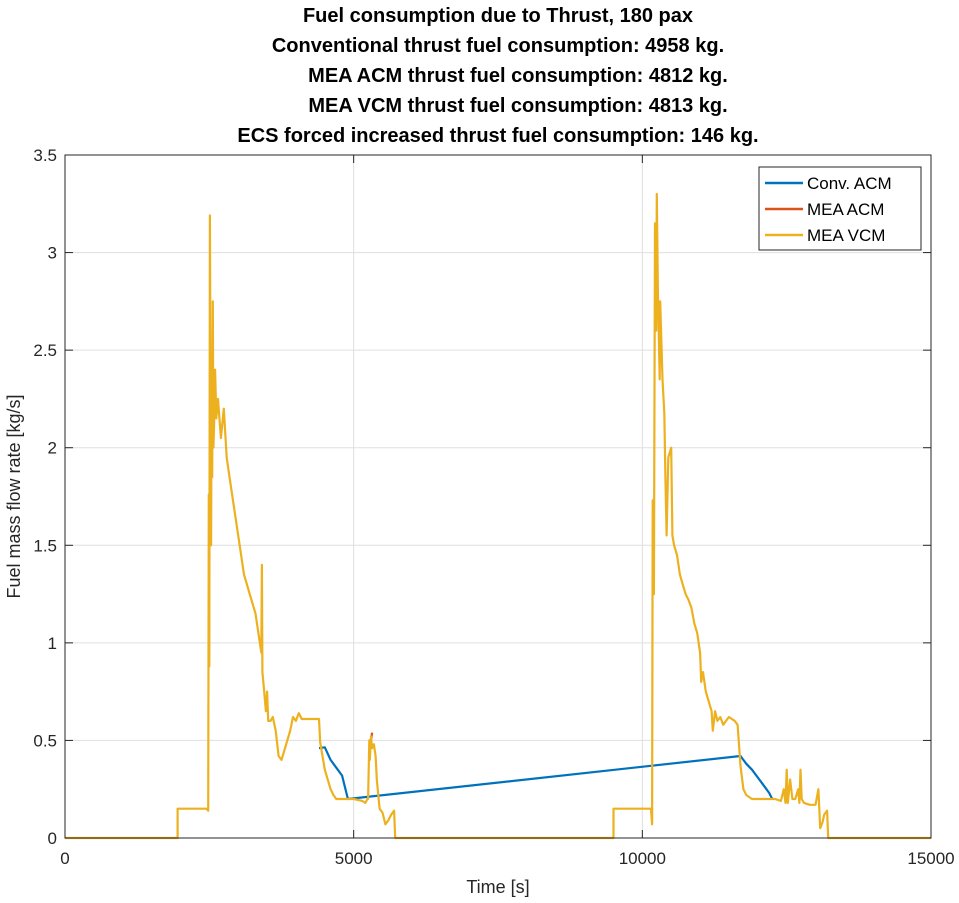 The image size is (959, 903). What do you see at coordinates (14, 496) in the screenshot?
I see `y-axis-label: Fuel mass flow rate [kg/s]` at bounding box center [14, 496].